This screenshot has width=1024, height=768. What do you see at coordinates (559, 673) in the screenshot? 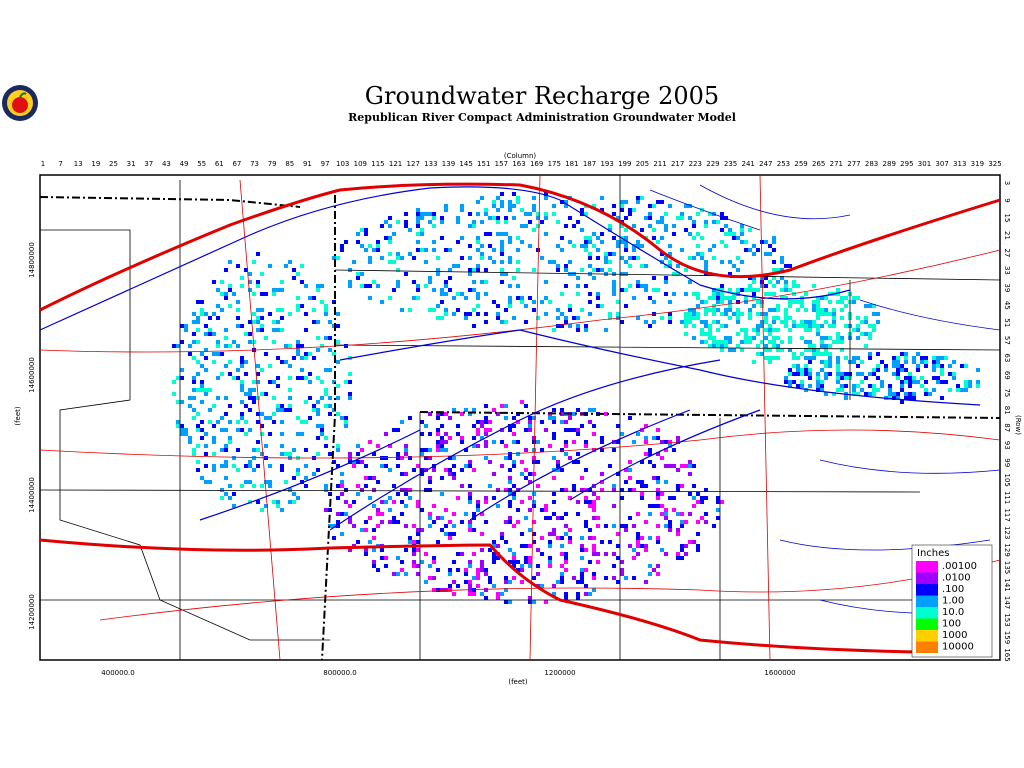
I see `easting-tick-label: 1200000` at bounding box center [559, 673].